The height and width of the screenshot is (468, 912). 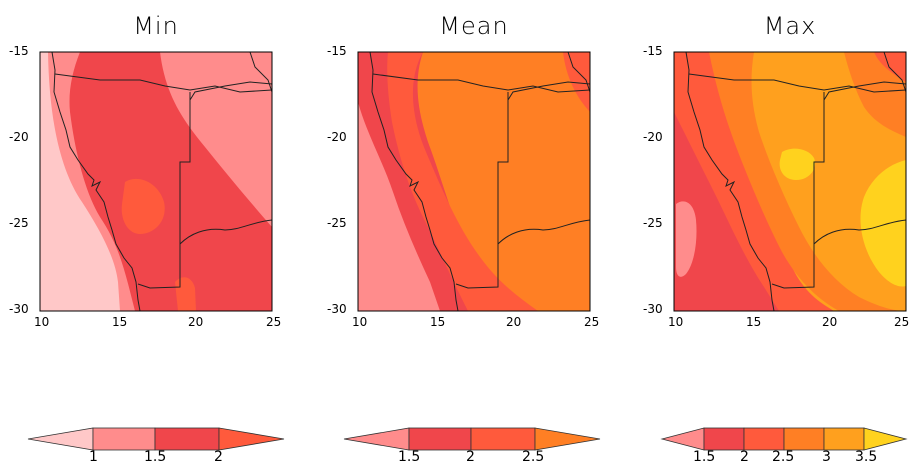 I want to click on colorbar-label: 3.5, so click(x=866, y=457).